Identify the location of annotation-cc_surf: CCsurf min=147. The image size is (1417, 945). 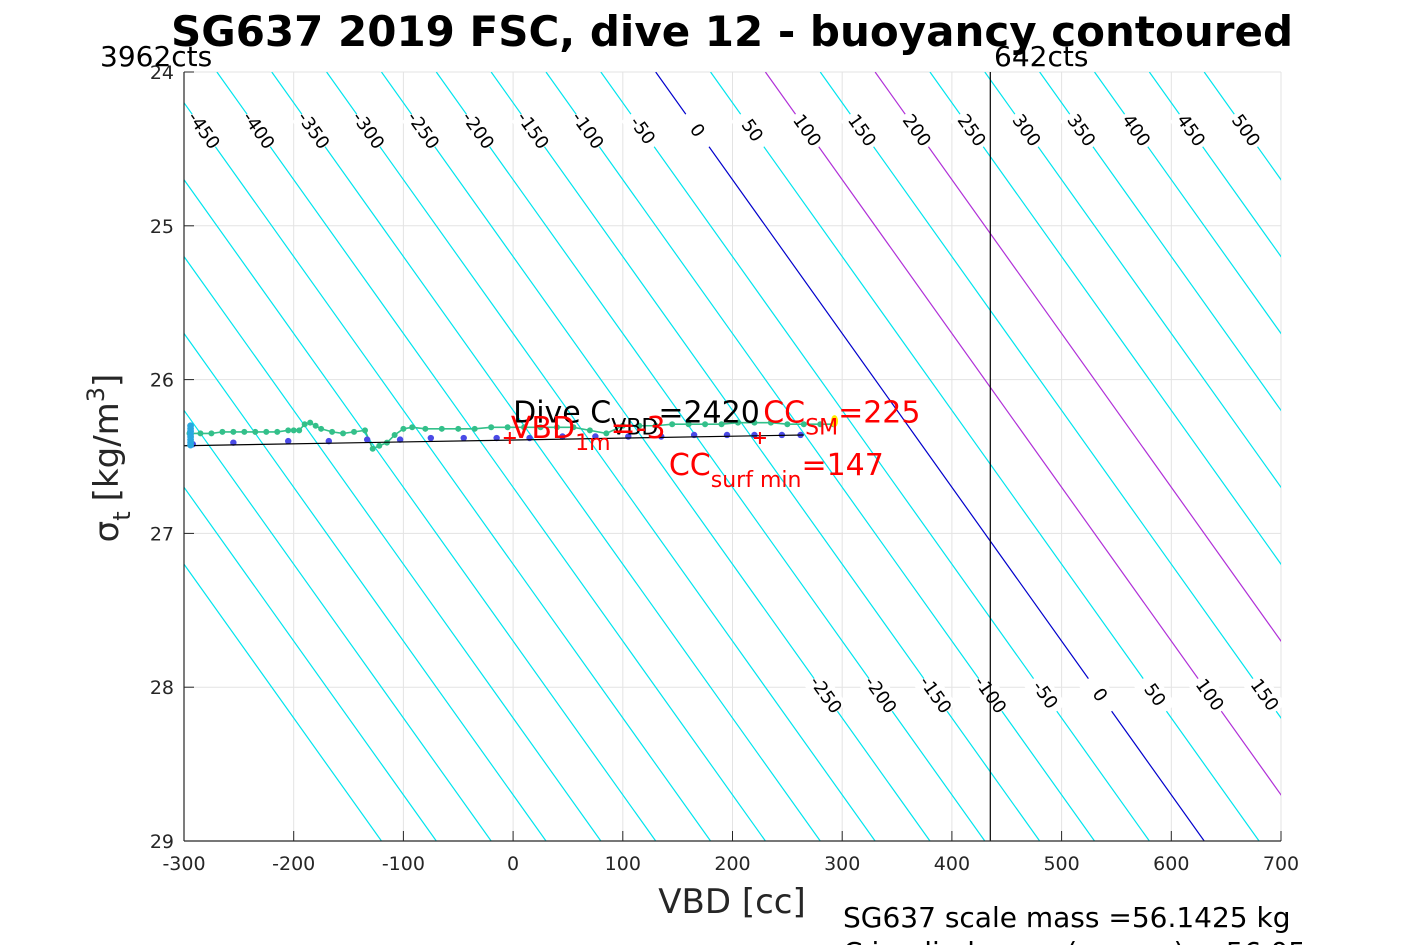
(776, 470).